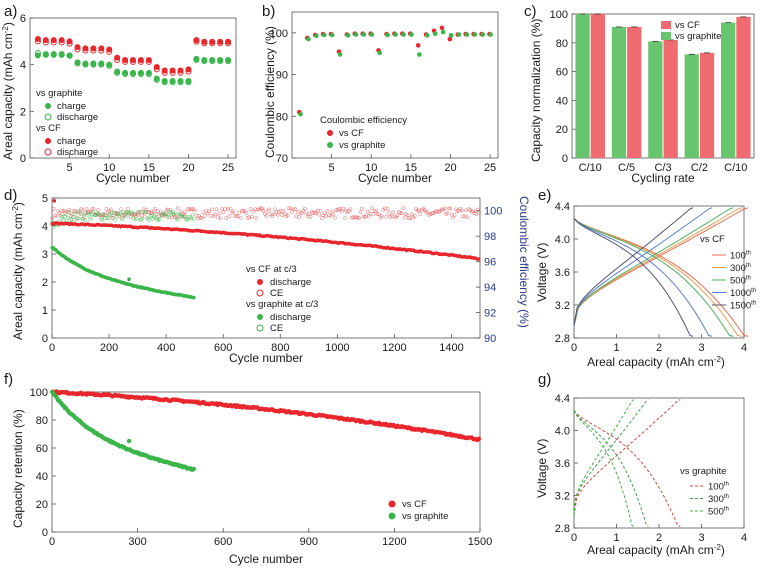 The image size is (761, 571). Describe the element at coordinates (276, 328) in the screenshot. I see `legend-d-graphite-ce: CE` at that location.